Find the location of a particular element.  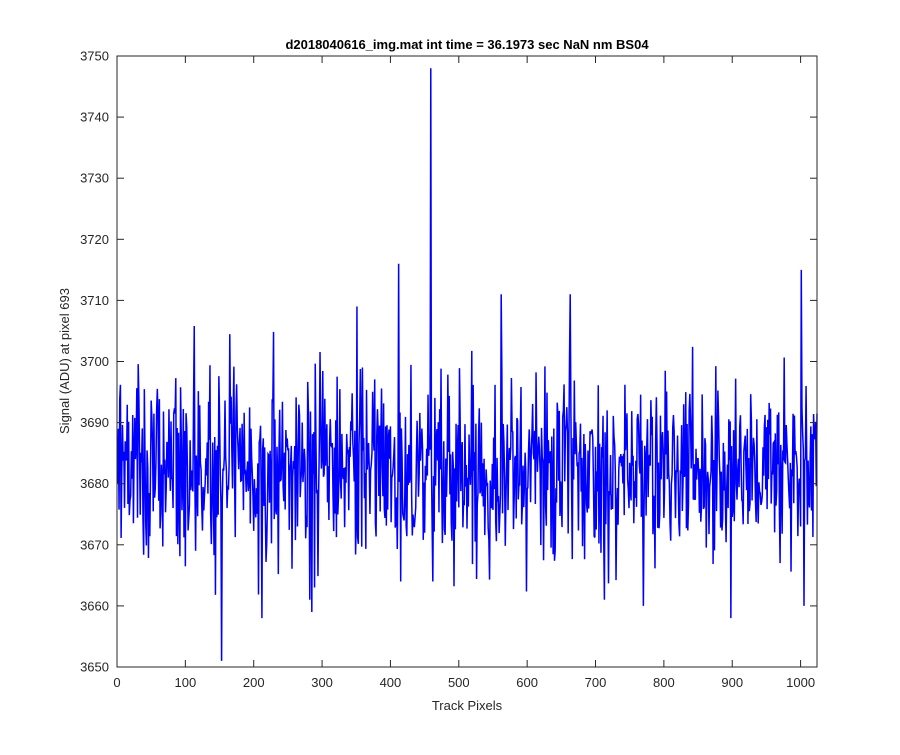

y-tick-label: 3680 is located at coordinates (94, 483).